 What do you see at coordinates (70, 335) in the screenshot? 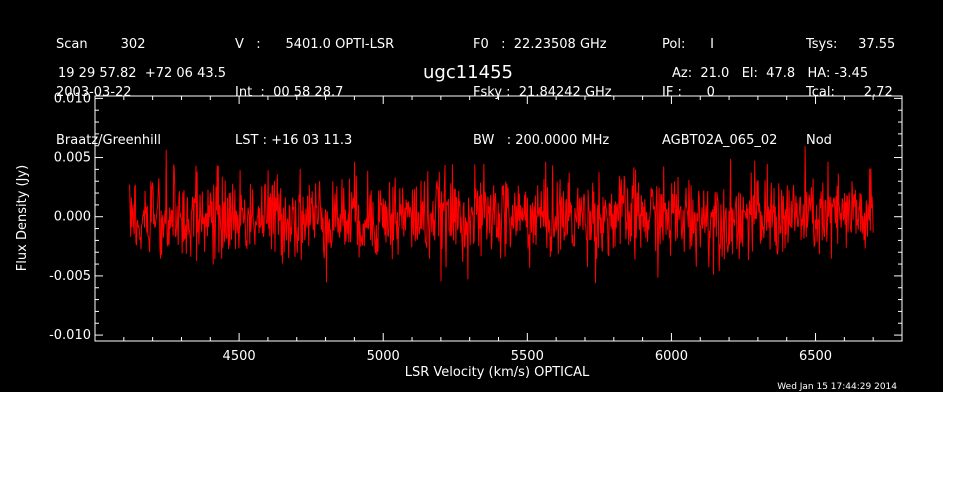
I see `y-tick-label: -0.010` at bounding box center [70, 335].